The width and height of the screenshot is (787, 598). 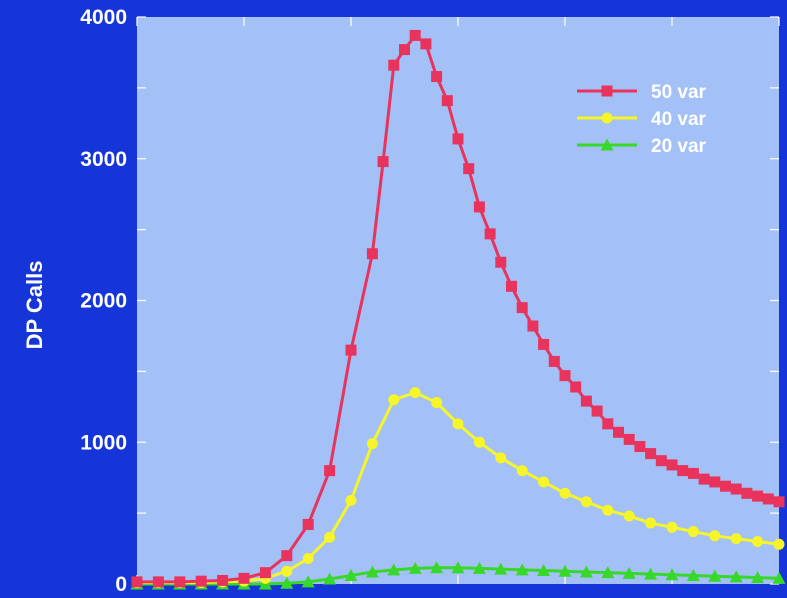 What do you see at coordinates (121, 584) in the screenshot?
I see `y-tick-label: 0` at bounding box center [121, 584].